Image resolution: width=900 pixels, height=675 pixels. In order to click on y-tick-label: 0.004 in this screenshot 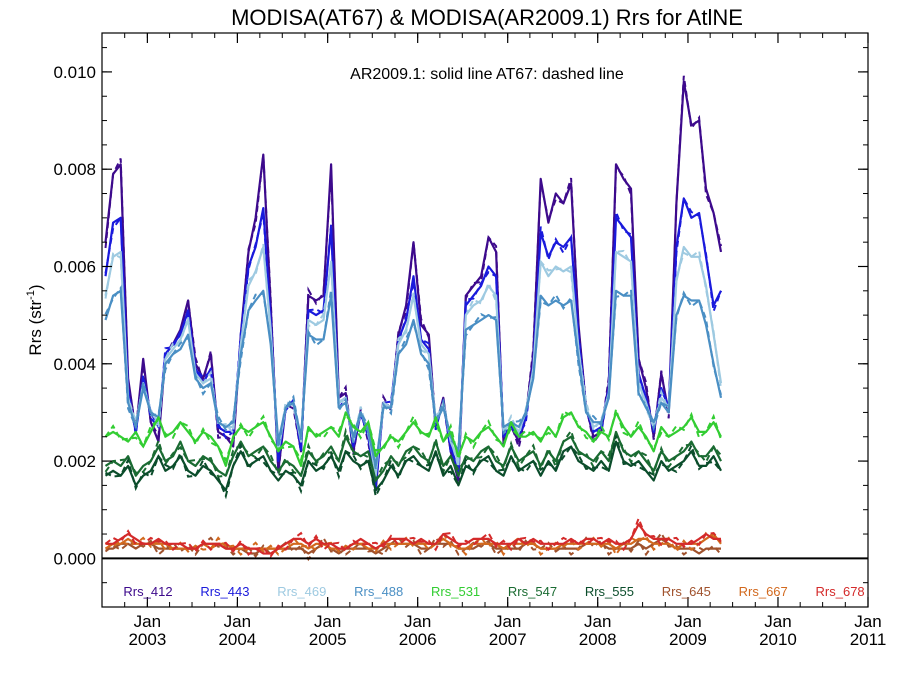, I will do `click(74, 364)`.